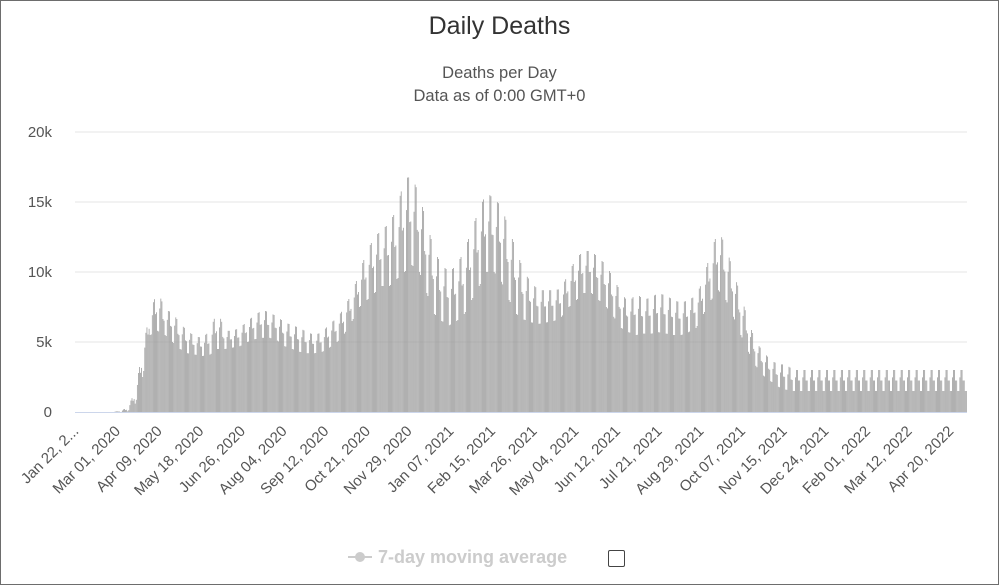 The height and width of the screenshot is (585, 999). I want to click on moving-average-checkbox, so click(616, 558).